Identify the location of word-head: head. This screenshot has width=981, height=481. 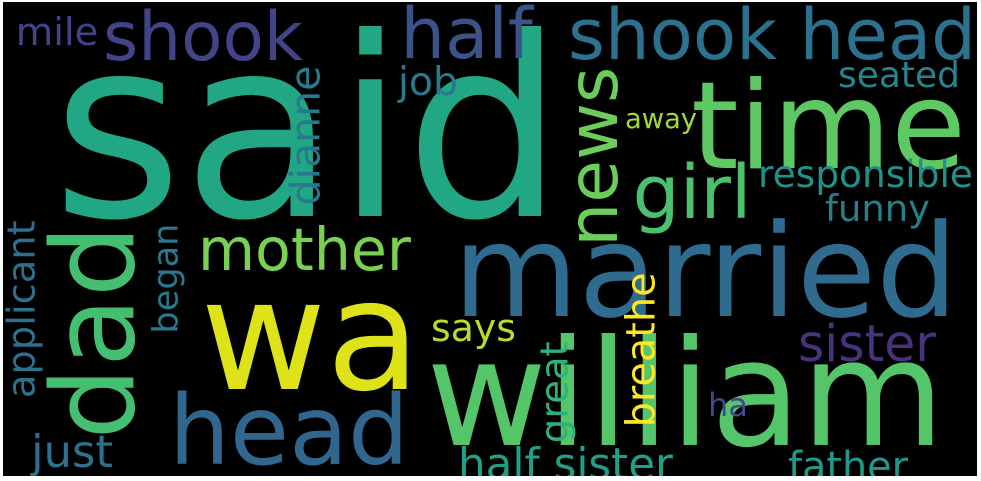
(289, 425).